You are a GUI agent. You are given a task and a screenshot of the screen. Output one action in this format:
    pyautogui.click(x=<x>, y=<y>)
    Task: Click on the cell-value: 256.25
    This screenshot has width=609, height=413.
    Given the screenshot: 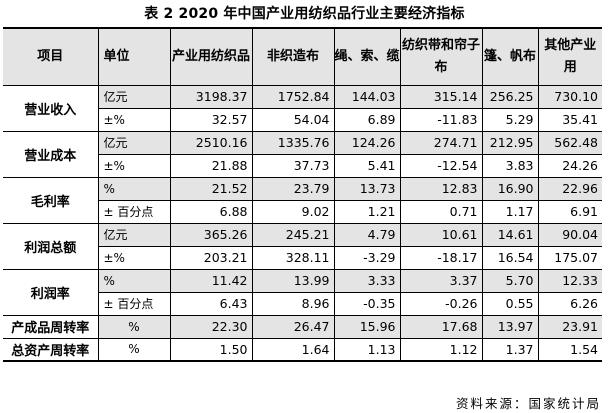 What is the action you would take?
    pyautogui.click(x=510, y=96)
    